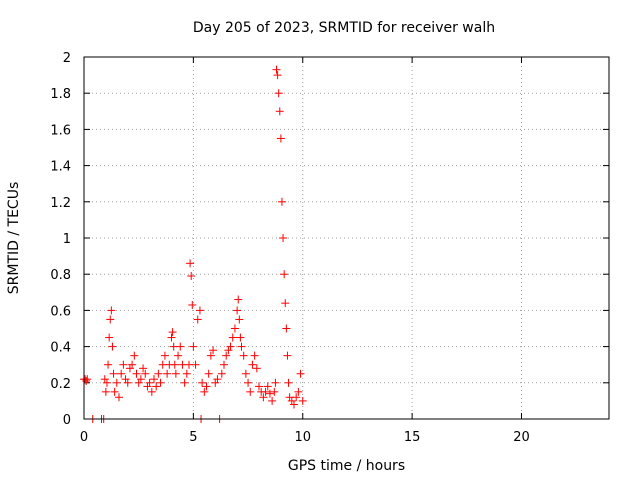 This screenshot has height=480, width=640. Describe the element at coordinates (60, 348) in the screenshot. I see `y-tick-label: 0.4` at that location.